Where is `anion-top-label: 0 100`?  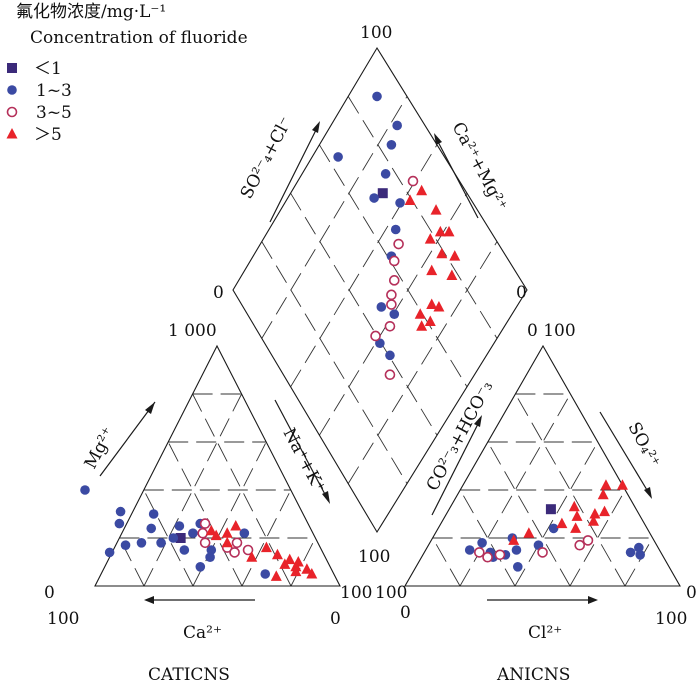
anion-top-label: 0 100 is located at coordinates (551, 331).